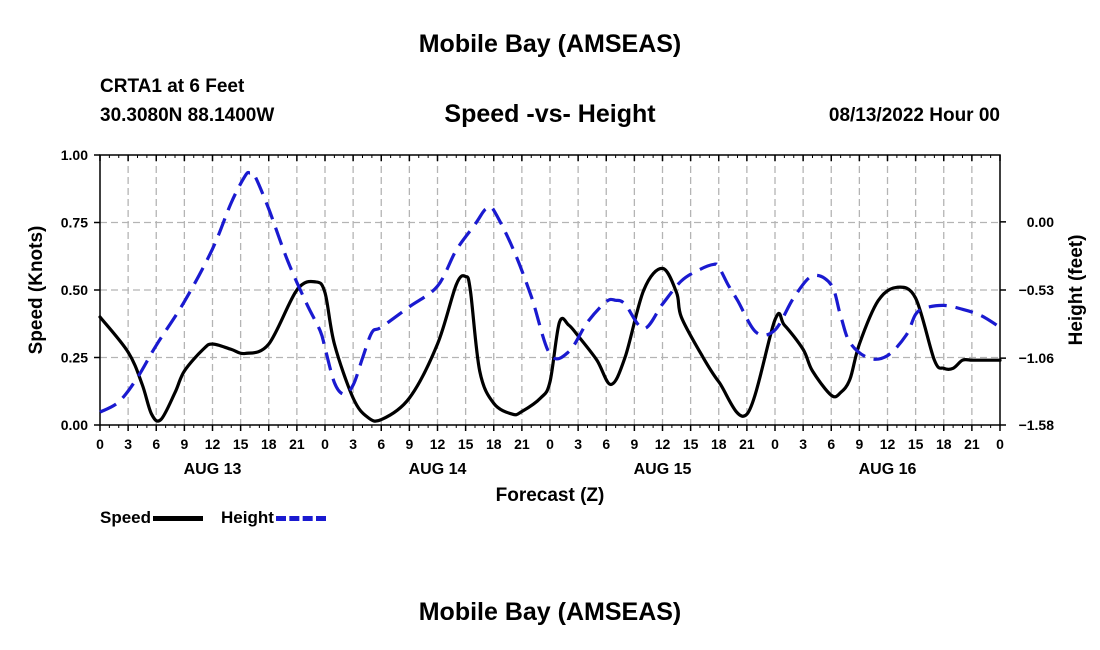 Image resolution: width=1100 pixels, height=650 pixels. Describe the element at coordinates (213, 469) in the screenshot. I see `day-label: AUG 13` at that location.